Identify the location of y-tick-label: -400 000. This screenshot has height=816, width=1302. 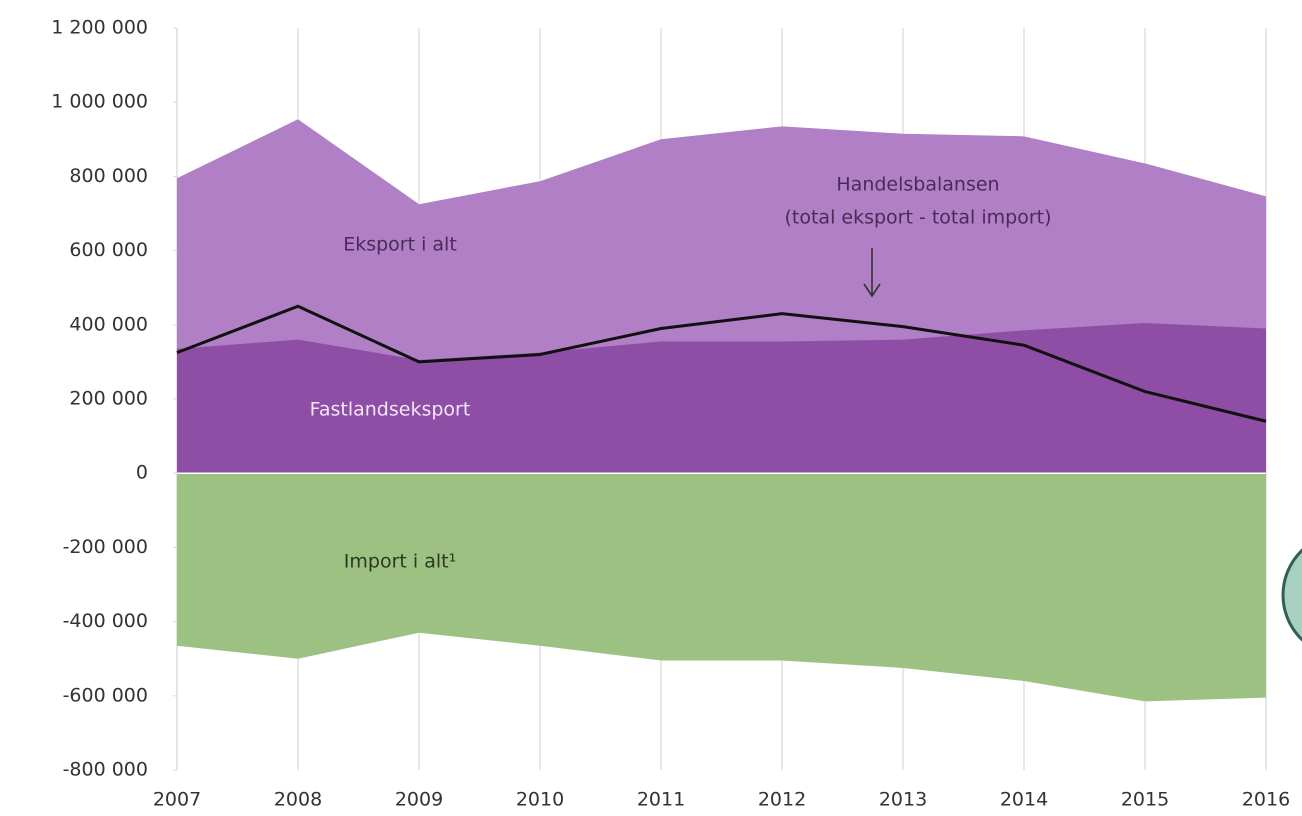
(105, 621).